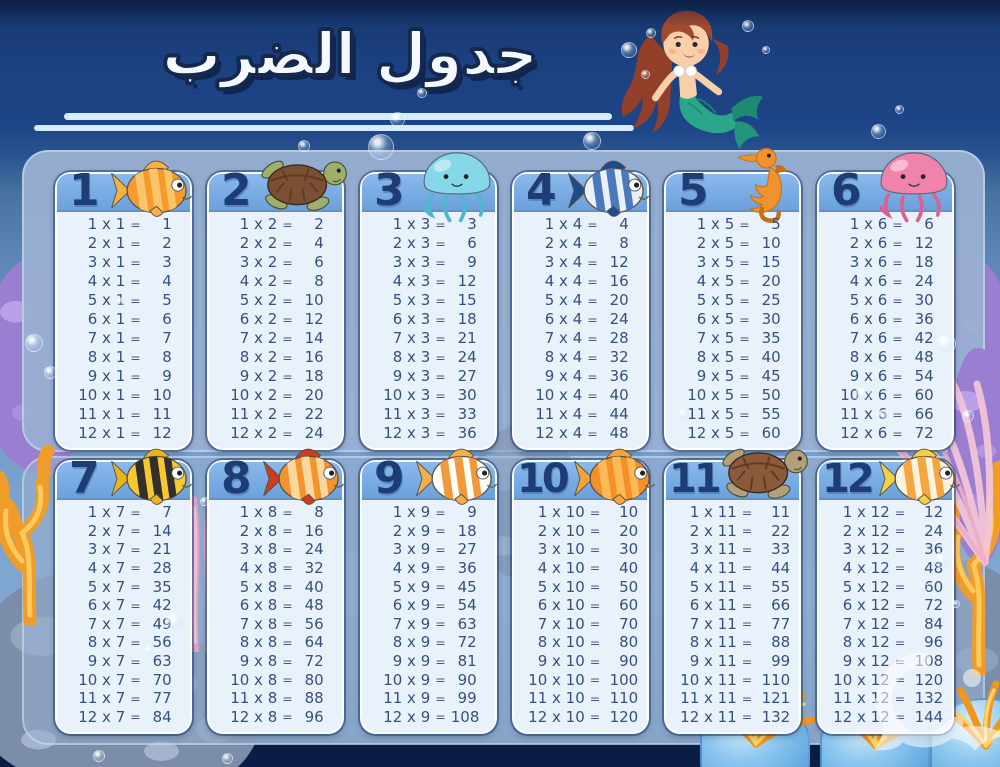 The height and width of the screenshot is (767, 1000). I want to click on yellow-coral-left, so click(44, 521).